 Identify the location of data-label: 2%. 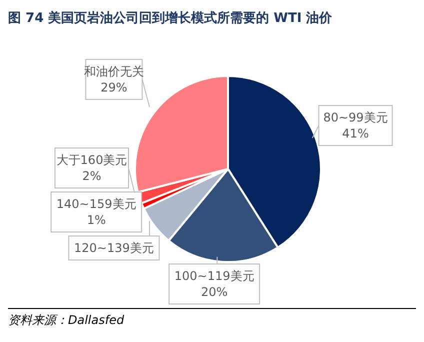
(92, 176).